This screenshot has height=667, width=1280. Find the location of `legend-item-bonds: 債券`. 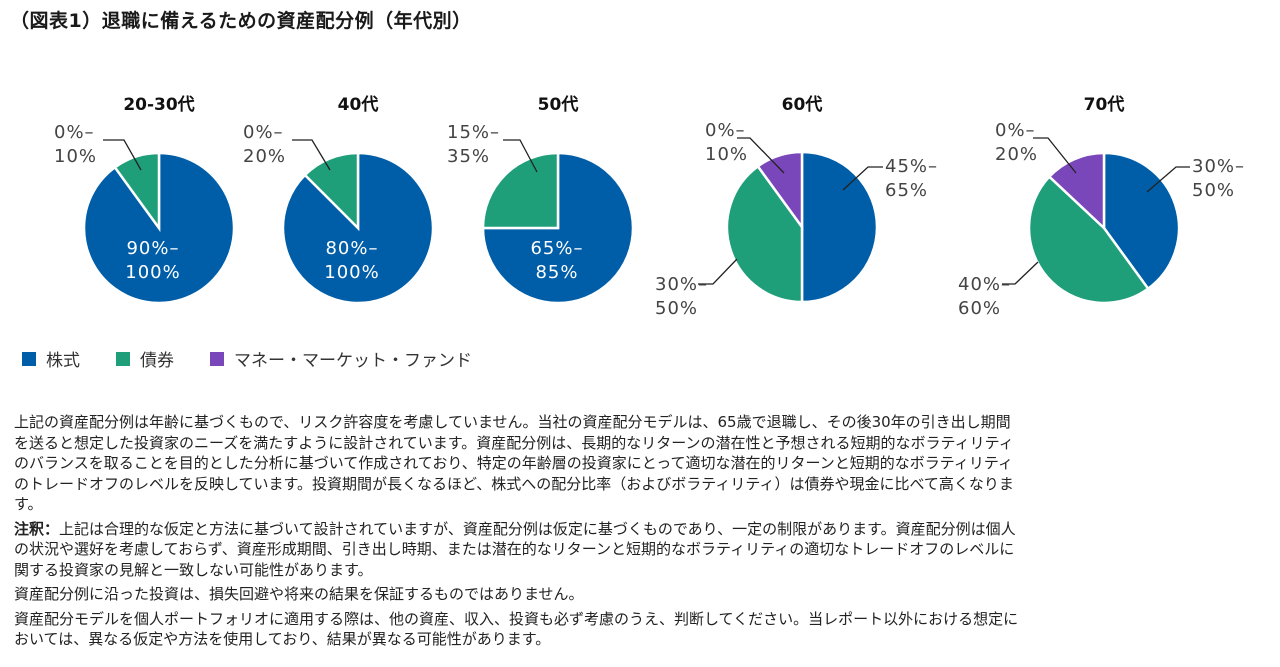

legend-item-bonds: 債券 is located at coordinates (145, 358).